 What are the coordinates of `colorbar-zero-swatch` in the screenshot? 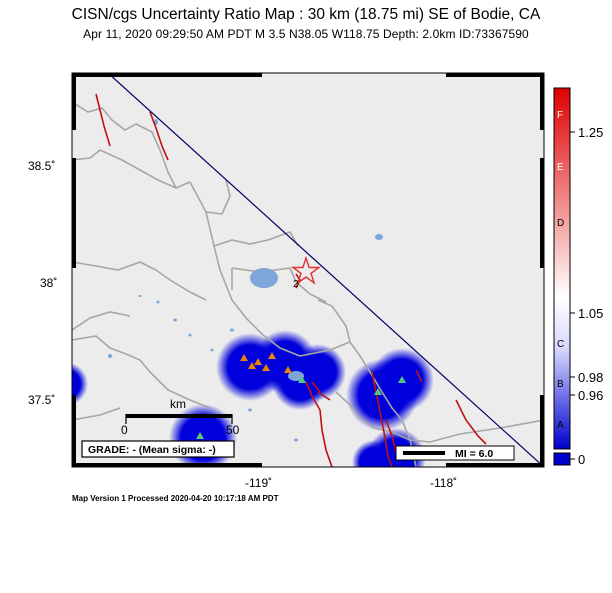 It's located at (562, 459).